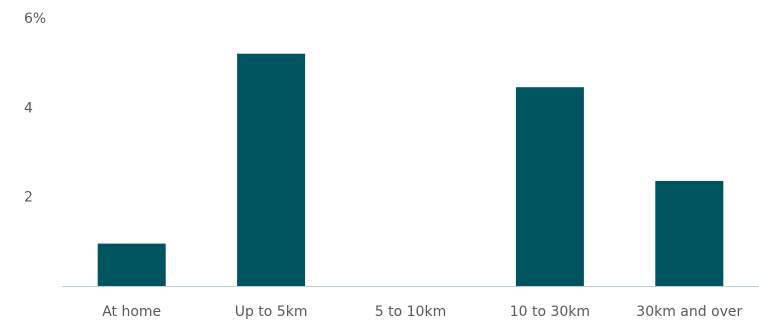 The image size is (759, 324). Describe the element at coordinates (550, 312) in the screenshot. I see `x-category-label: 10 to 30km` at that location.